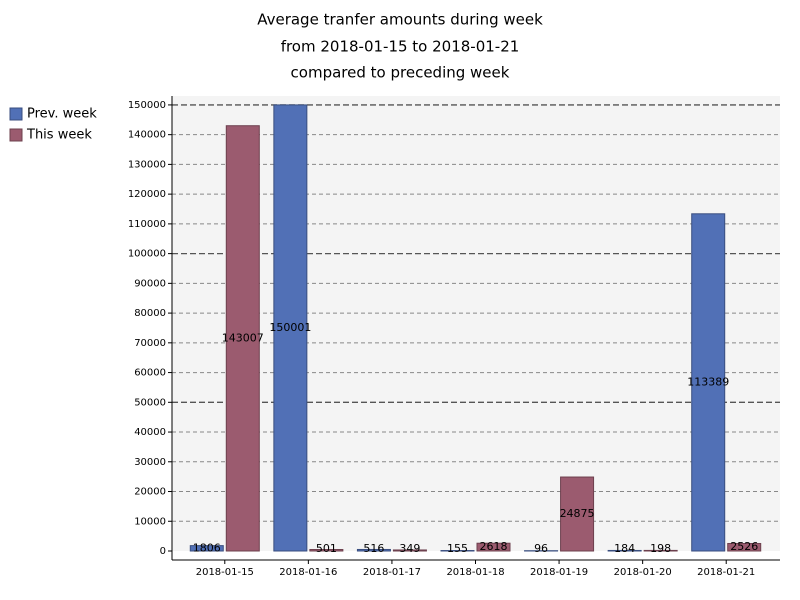 Image resolution: width=800 pixels, height=600 pixels. I want to click on y-tick-label: 10000, so click(150, 521).